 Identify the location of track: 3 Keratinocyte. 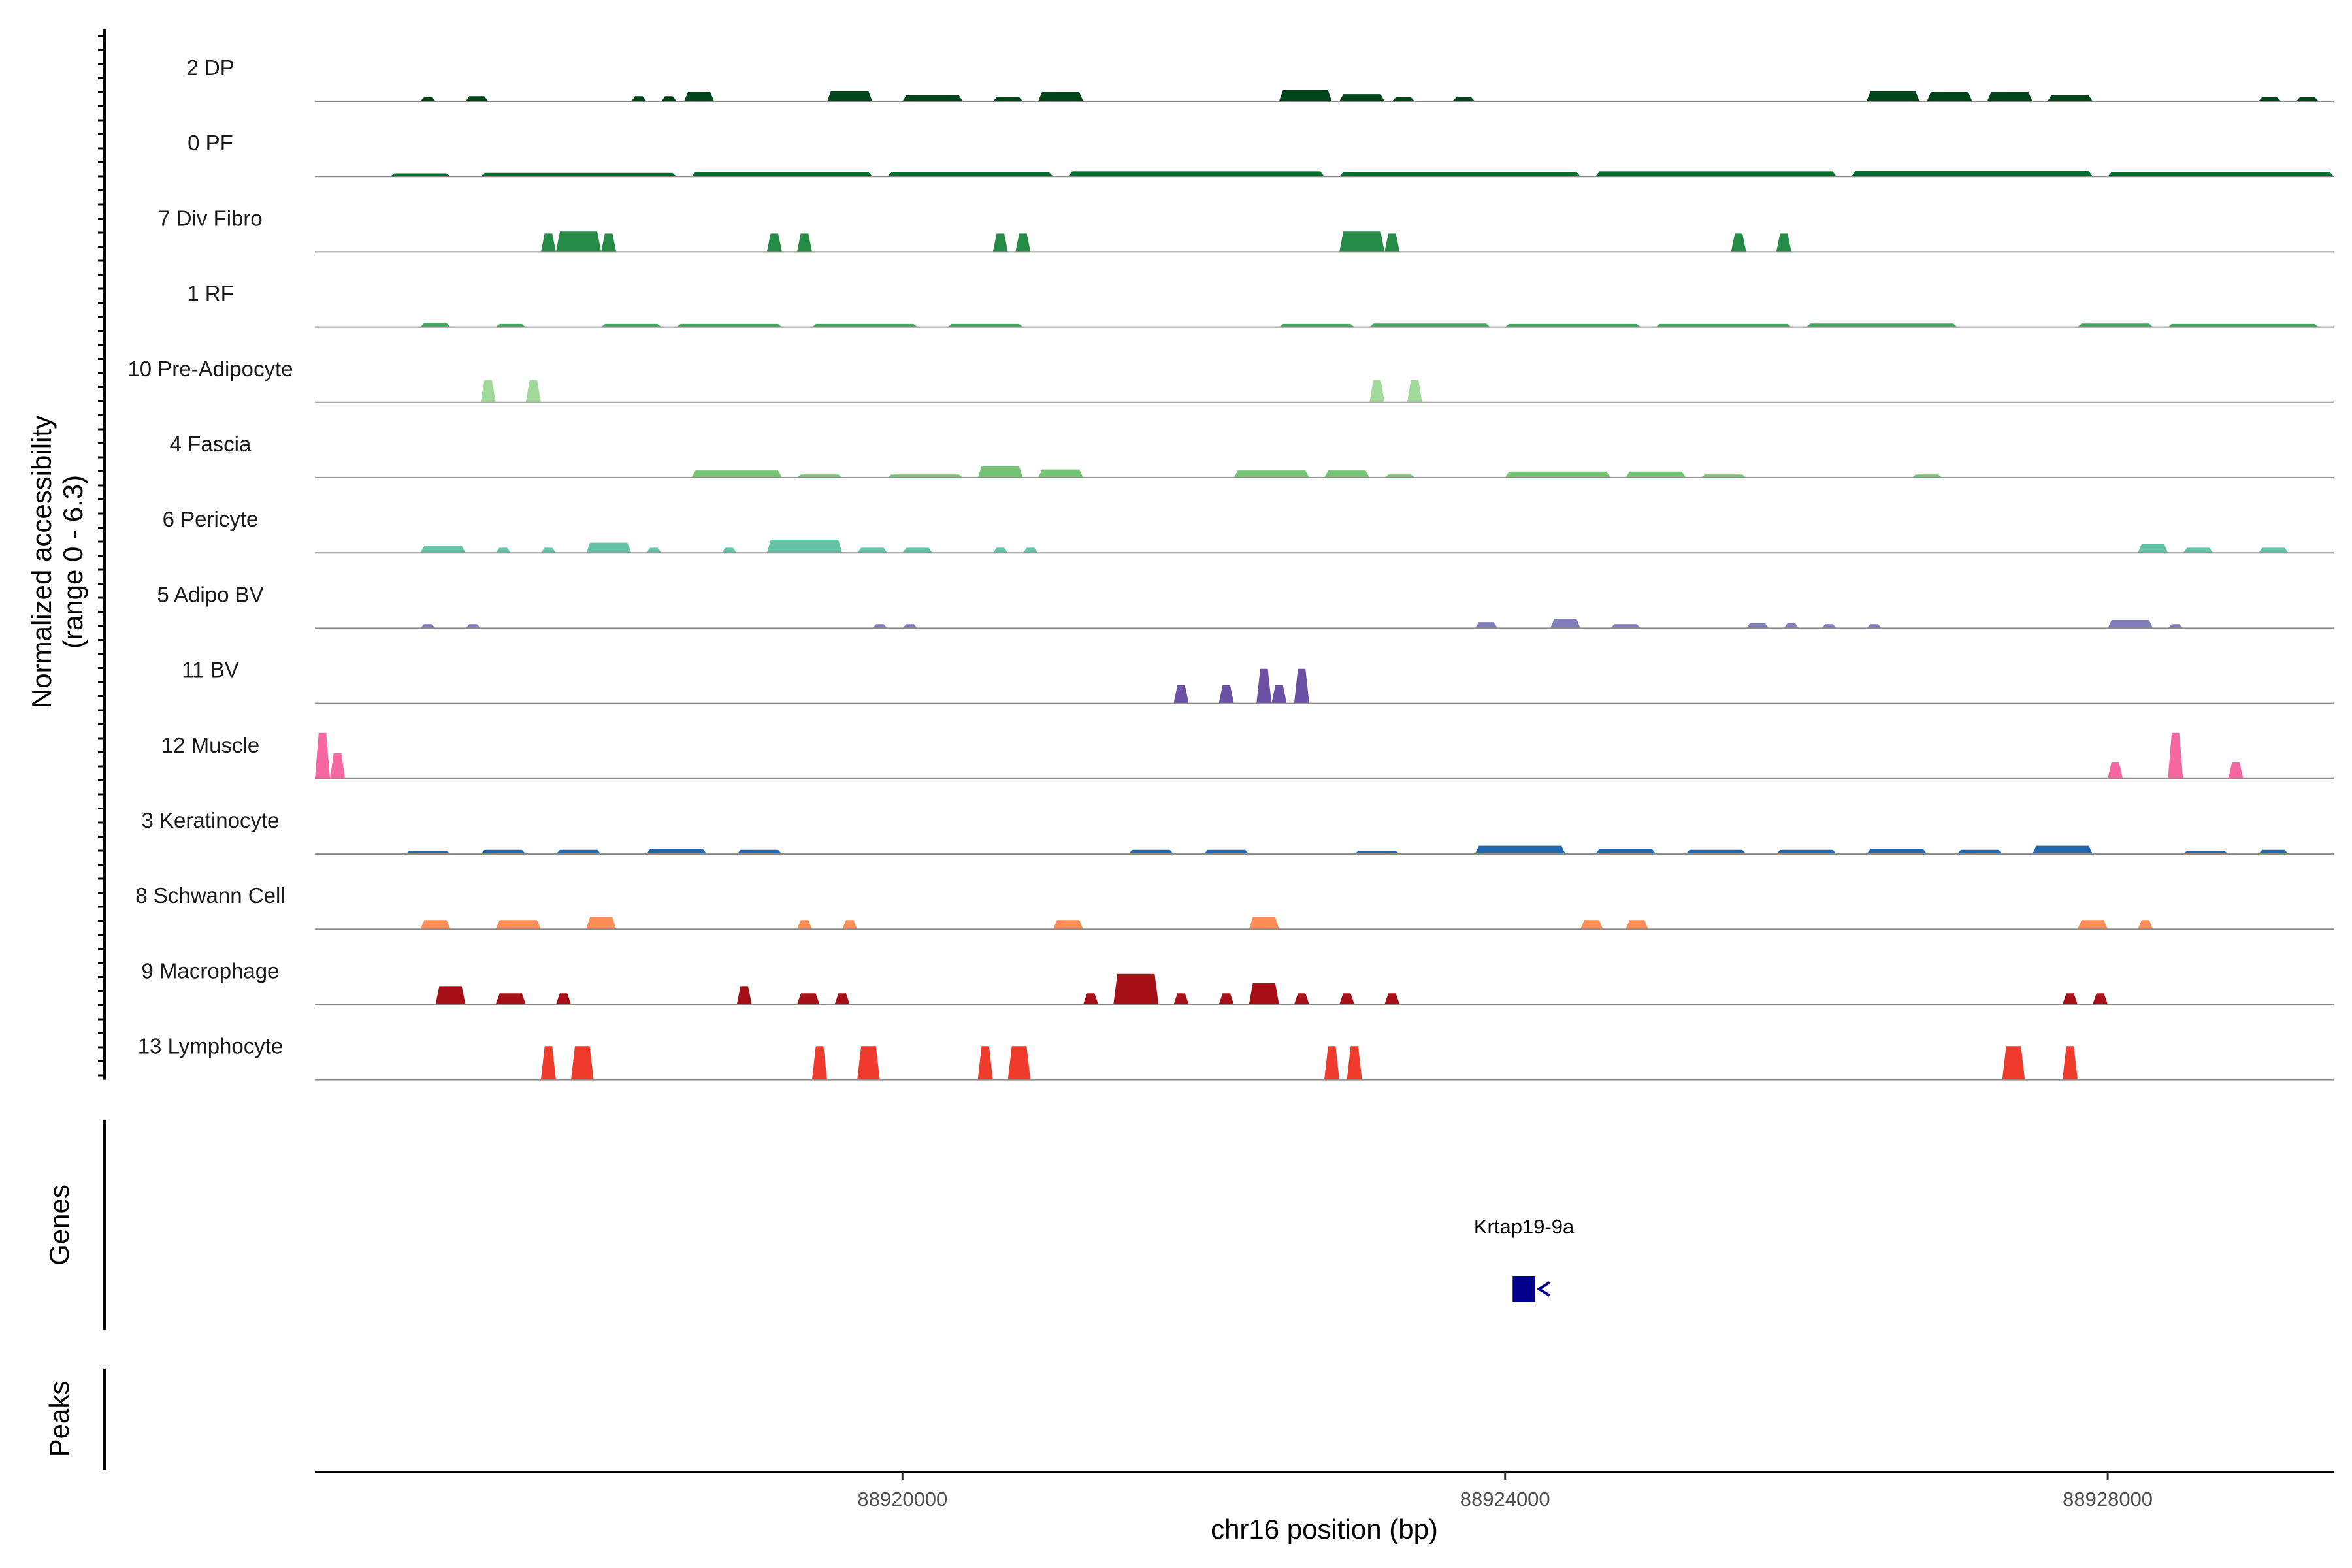
(1238, 831).